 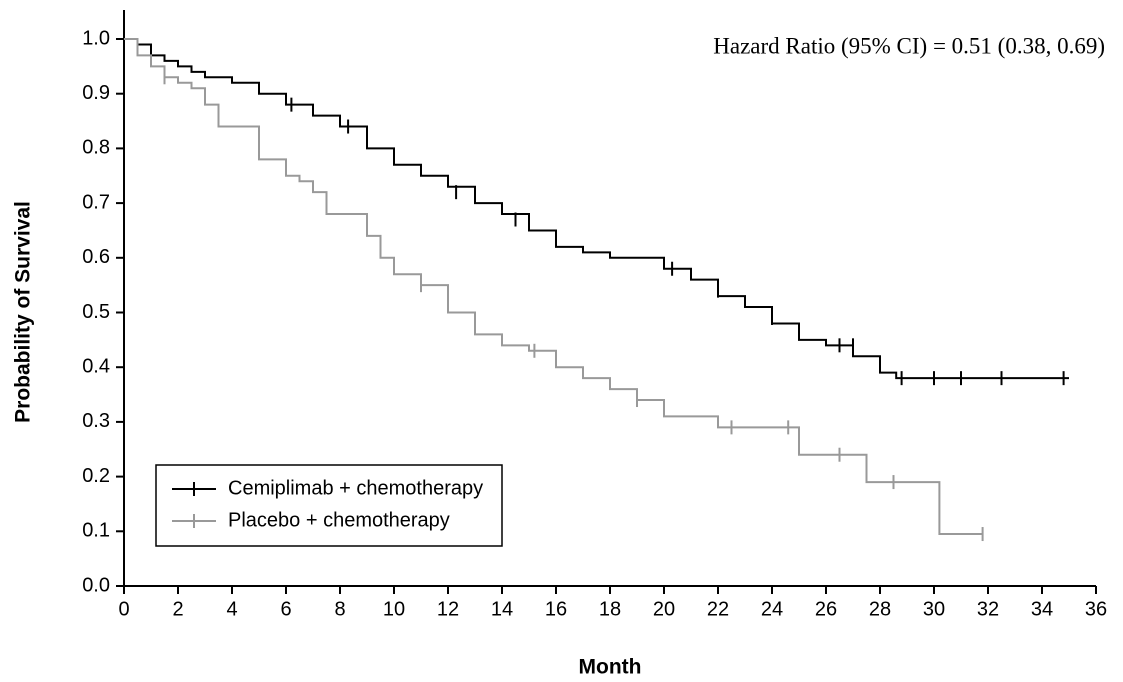 What do you see at coordinates (988, 609) in the screenshot?
I see `x-tick-label: 32` at bounding box center [988, 609].